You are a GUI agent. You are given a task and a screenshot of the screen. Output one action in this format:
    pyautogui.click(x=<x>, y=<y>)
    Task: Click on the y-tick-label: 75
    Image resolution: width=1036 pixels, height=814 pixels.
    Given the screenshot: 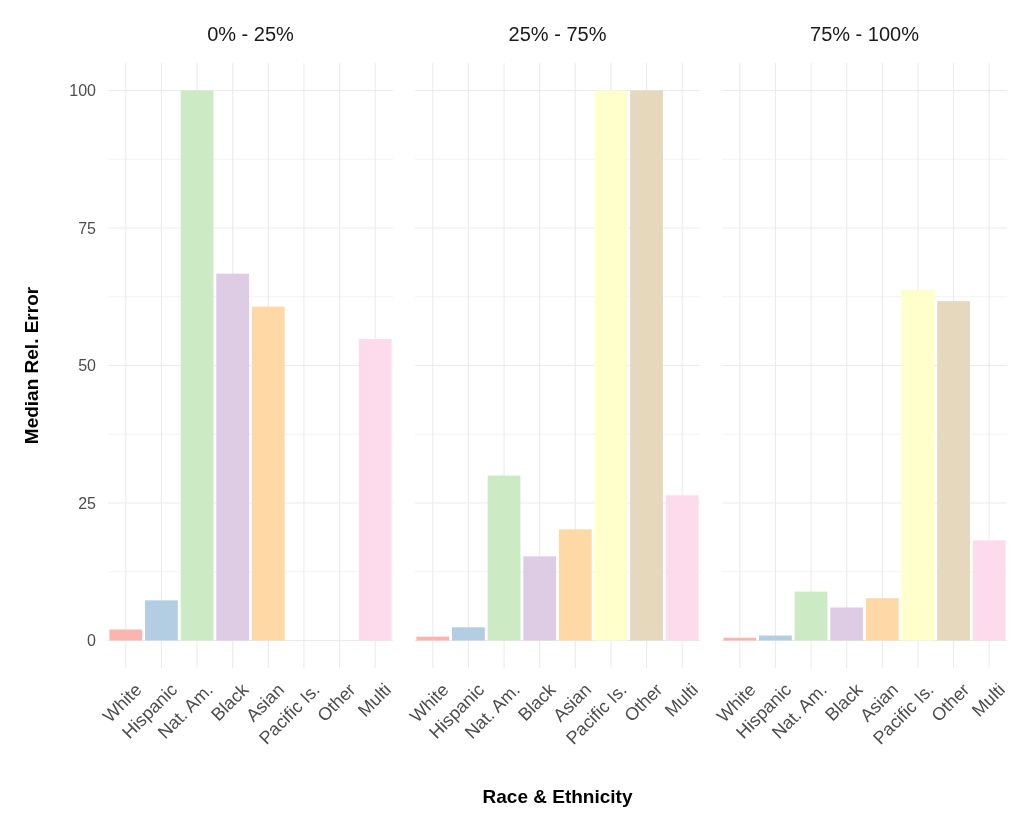 What is the action you would take?
    pyautogui.click(x=87, y=228)
    